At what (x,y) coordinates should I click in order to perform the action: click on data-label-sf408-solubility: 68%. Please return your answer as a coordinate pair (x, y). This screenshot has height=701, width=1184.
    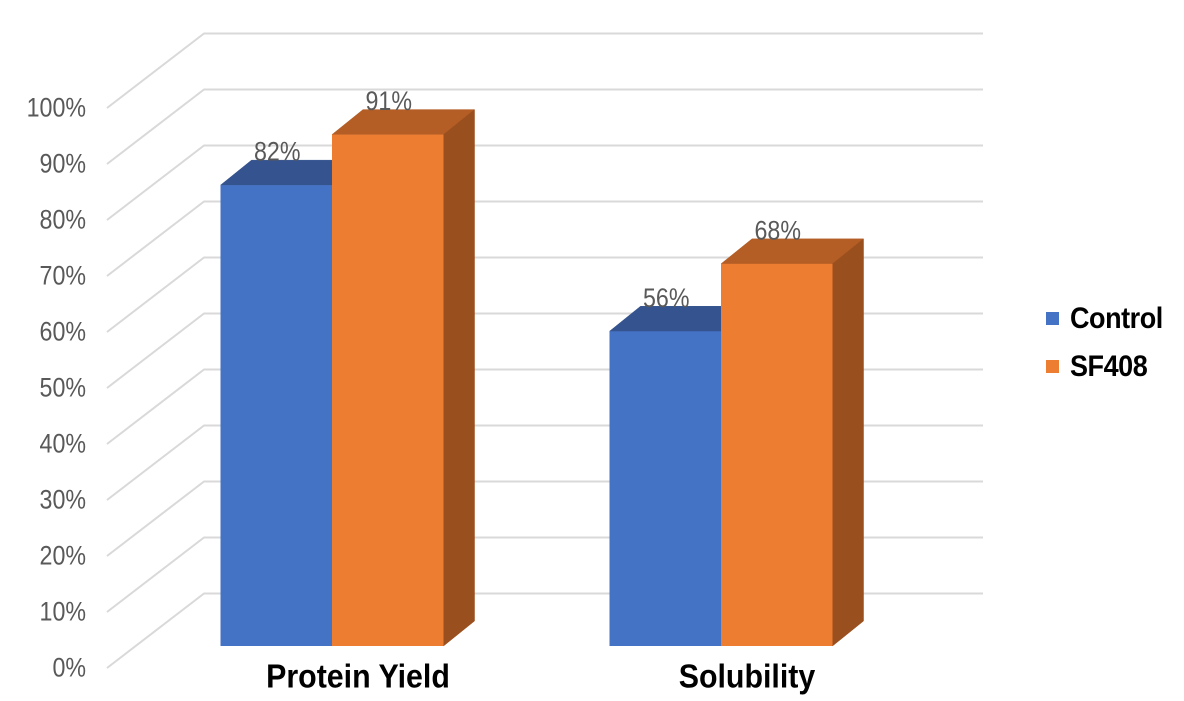
    Looking at the image, I should click on (778, 231).